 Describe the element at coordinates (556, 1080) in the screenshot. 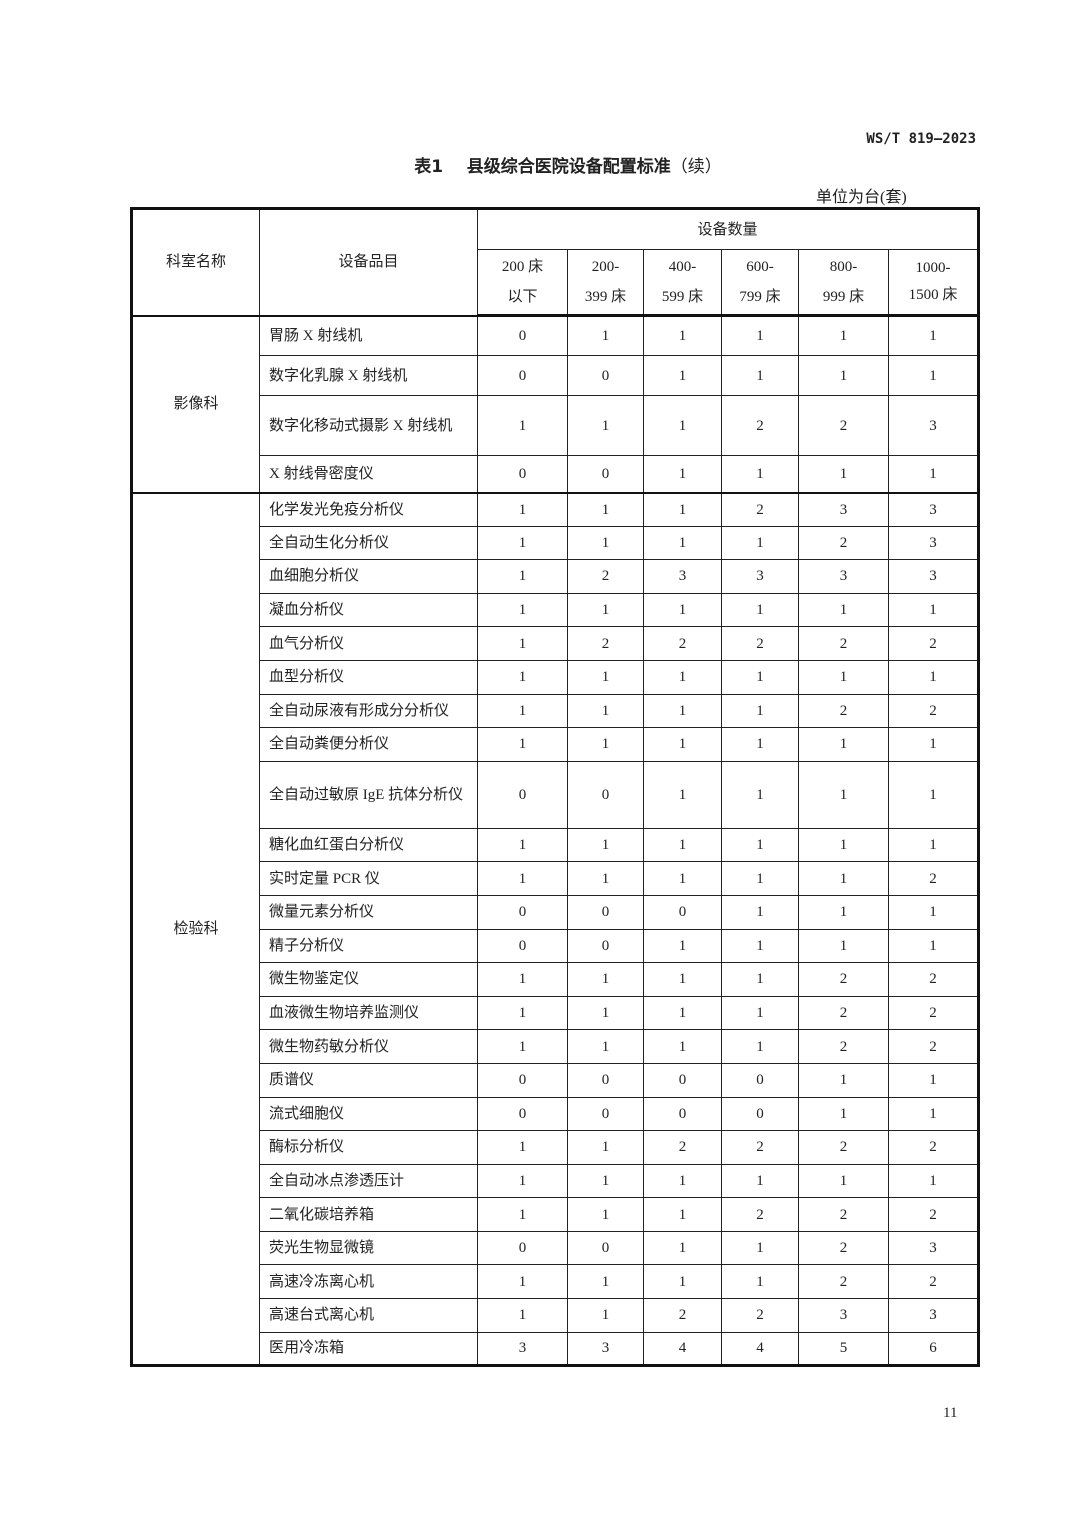

I see `table-row: 质谱仪 0 0 0 0 1 1` at that location.